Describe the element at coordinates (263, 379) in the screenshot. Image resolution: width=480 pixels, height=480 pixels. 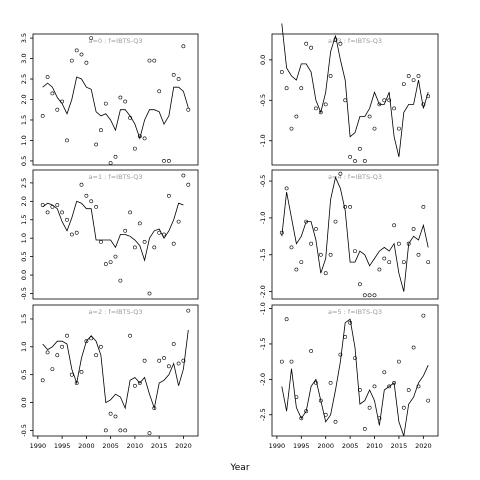
I see `y-tick-label: -2.0` at that location.